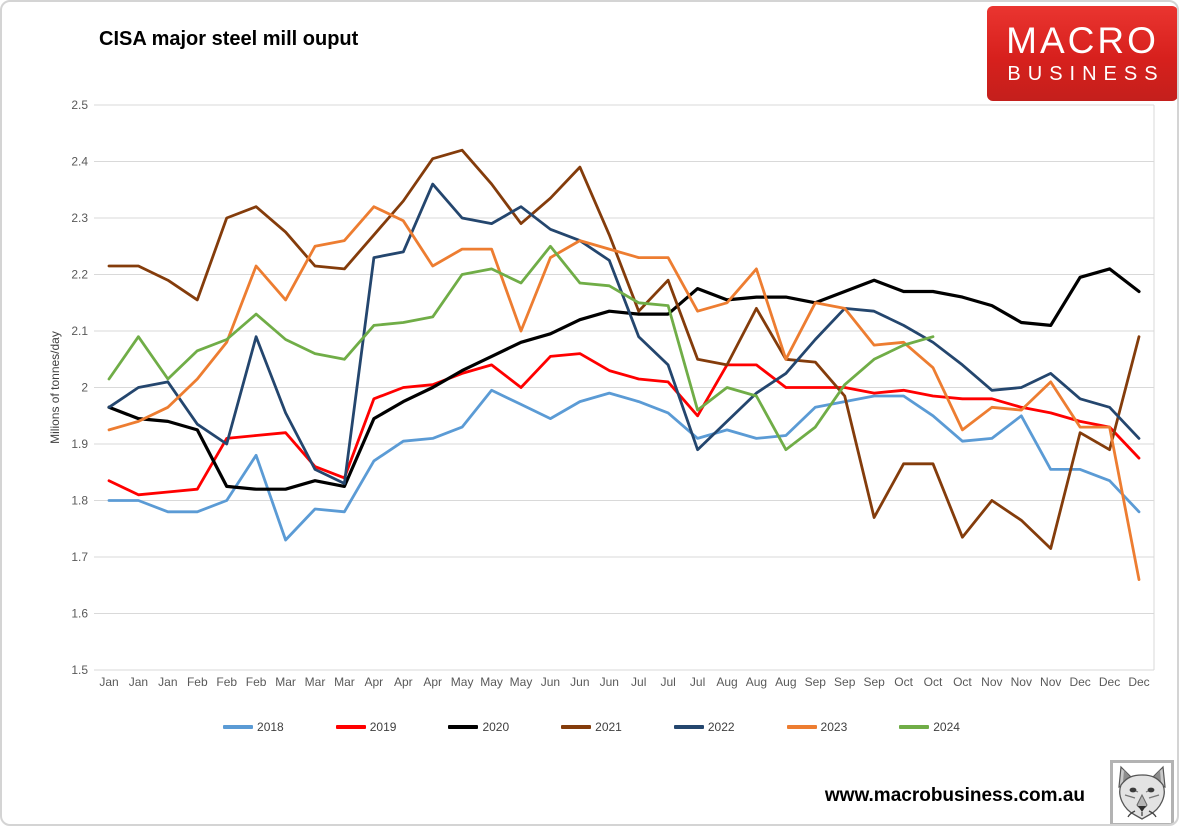 The image size is (1179, 826). What do you see at coordinates (79, 162) in the screenshot?
I see `y-tick-label: 2.4` at bounding box center [79, 162].